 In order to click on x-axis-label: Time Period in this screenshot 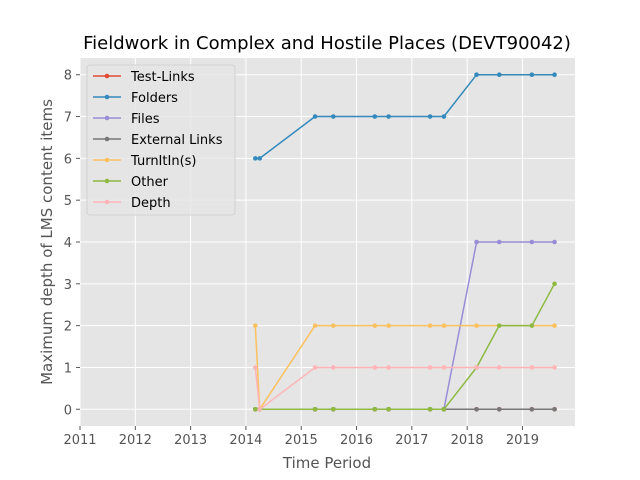, I will do `click(326, 463)`.